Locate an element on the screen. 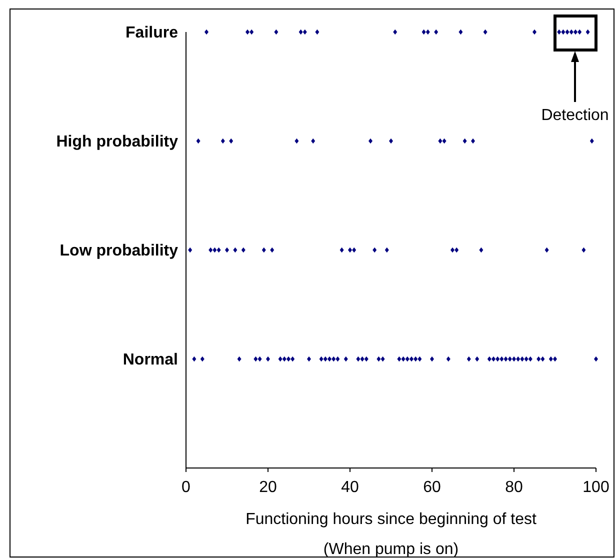 The image size is (616, 558). y-tick-label: High probability is located at coordinates (117, 142).